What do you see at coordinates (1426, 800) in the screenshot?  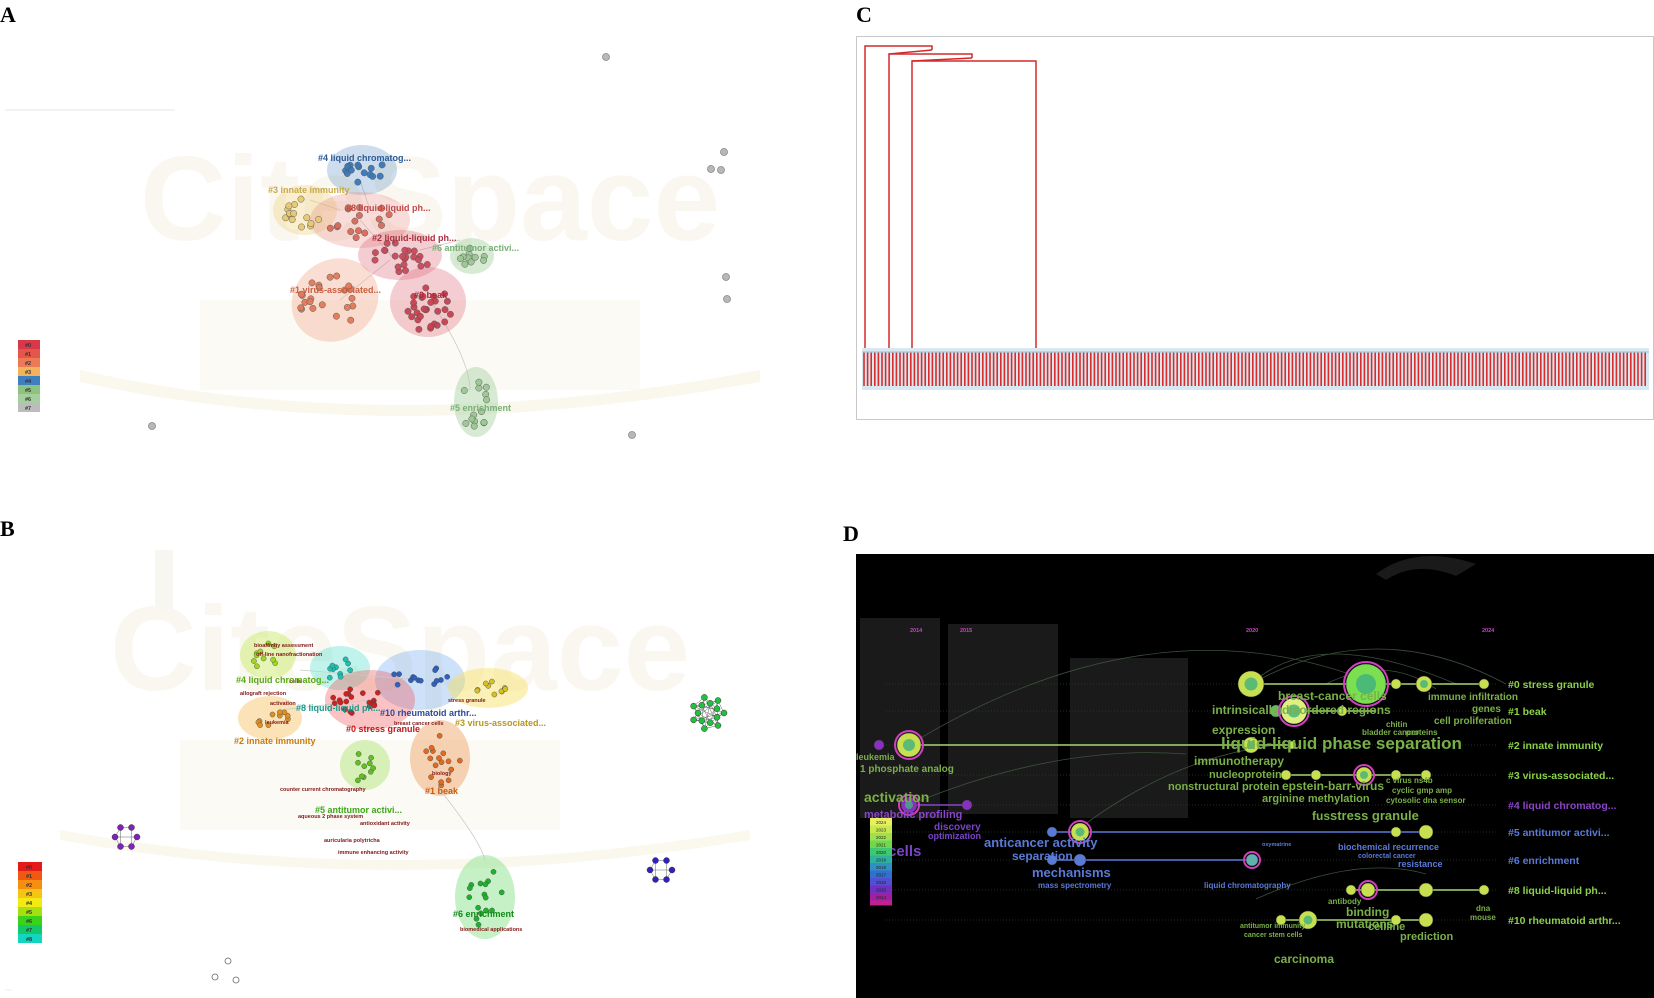 I see `term-cytosolic: cytosolic dna sensor` at bounding box center [1426, 800].